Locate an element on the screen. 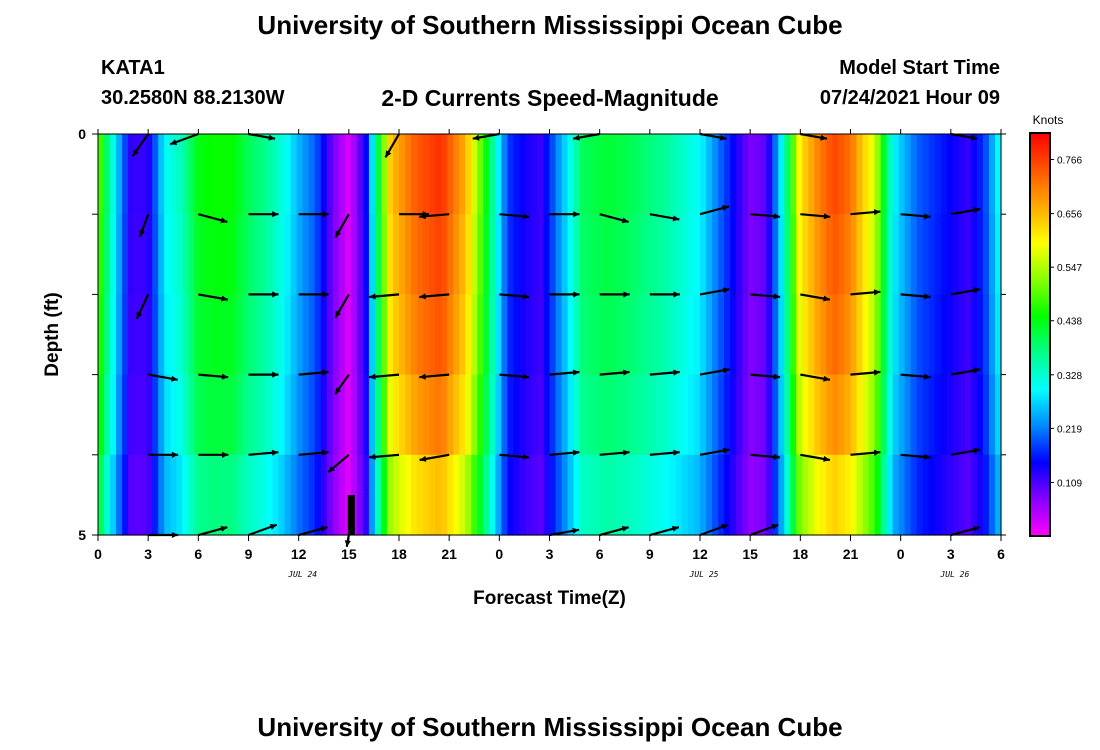 The width and height of the screenshot is (1100, 750). colorbar-tick-label: 0.656 is located at coordinates (1069, 215).